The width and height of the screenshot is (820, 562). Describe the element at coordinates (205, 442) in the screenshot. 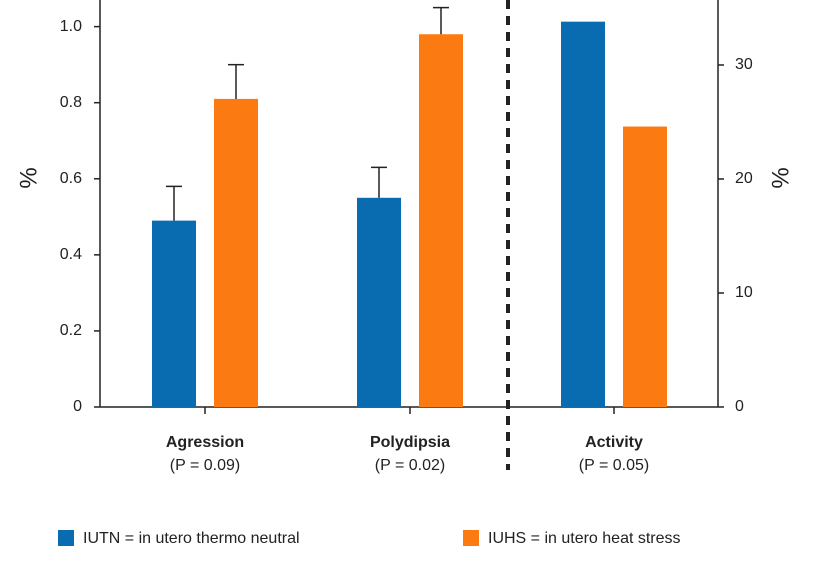

I see `x-tick-label: Agression` at that location.